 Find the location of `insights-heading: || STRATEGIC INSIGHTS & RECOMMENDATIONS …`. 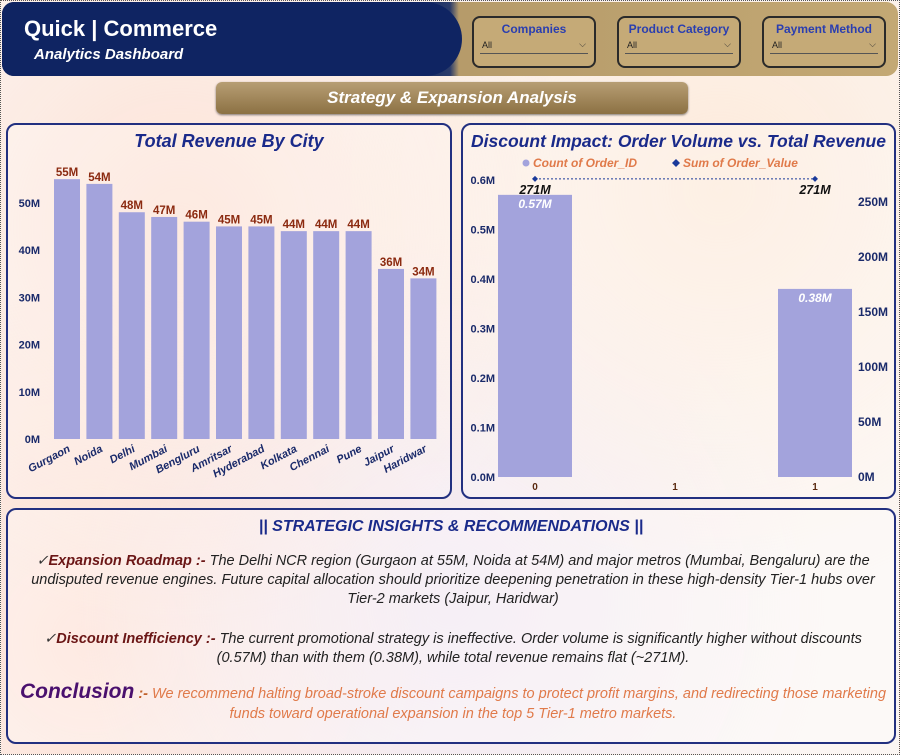

insights-heading: || STRATEGIC INSIGHTS & RECOMMENDATIONS … is located at coordinates (451, 526).